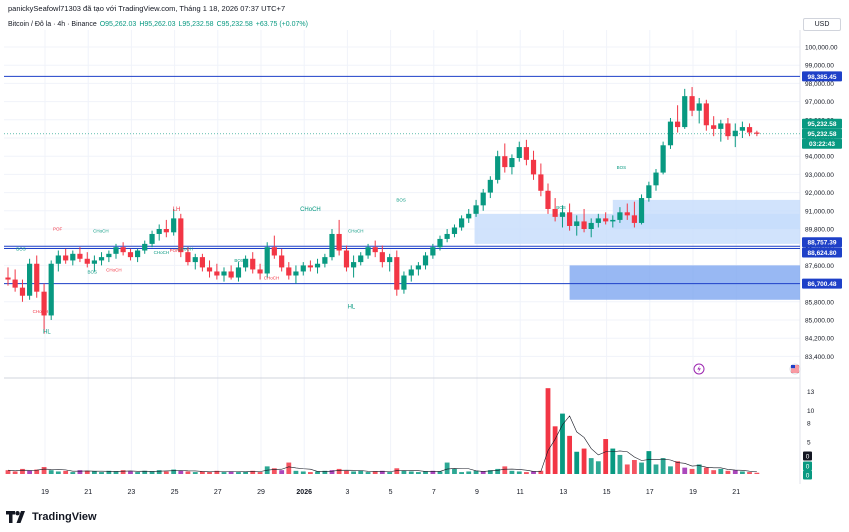  Describe the element at coordinates (819, 230) in the screenshot. I see `price-tick-label: 89,800.00` at that location.